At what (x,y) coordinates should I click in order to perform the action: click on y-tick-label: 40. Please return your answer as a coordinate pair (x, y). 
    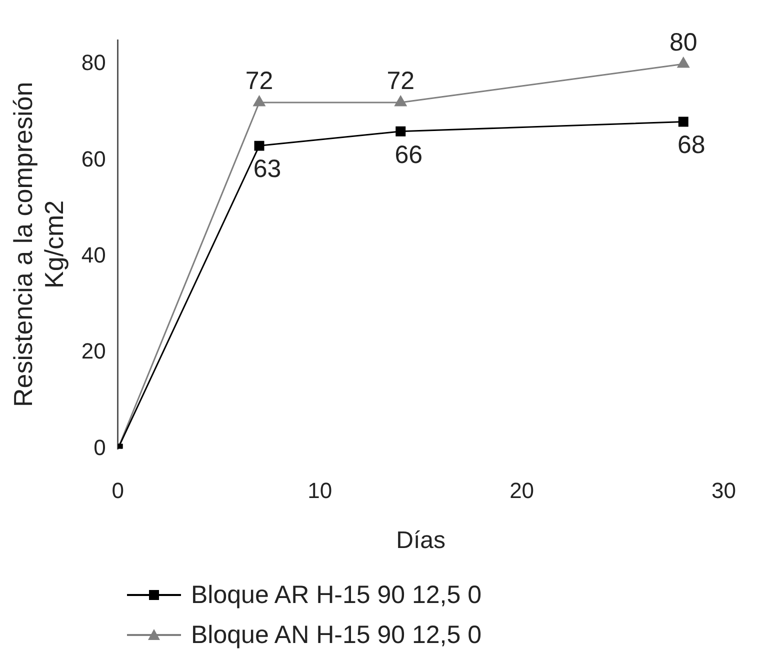
    Looking at the image, I should click on (93, 255).